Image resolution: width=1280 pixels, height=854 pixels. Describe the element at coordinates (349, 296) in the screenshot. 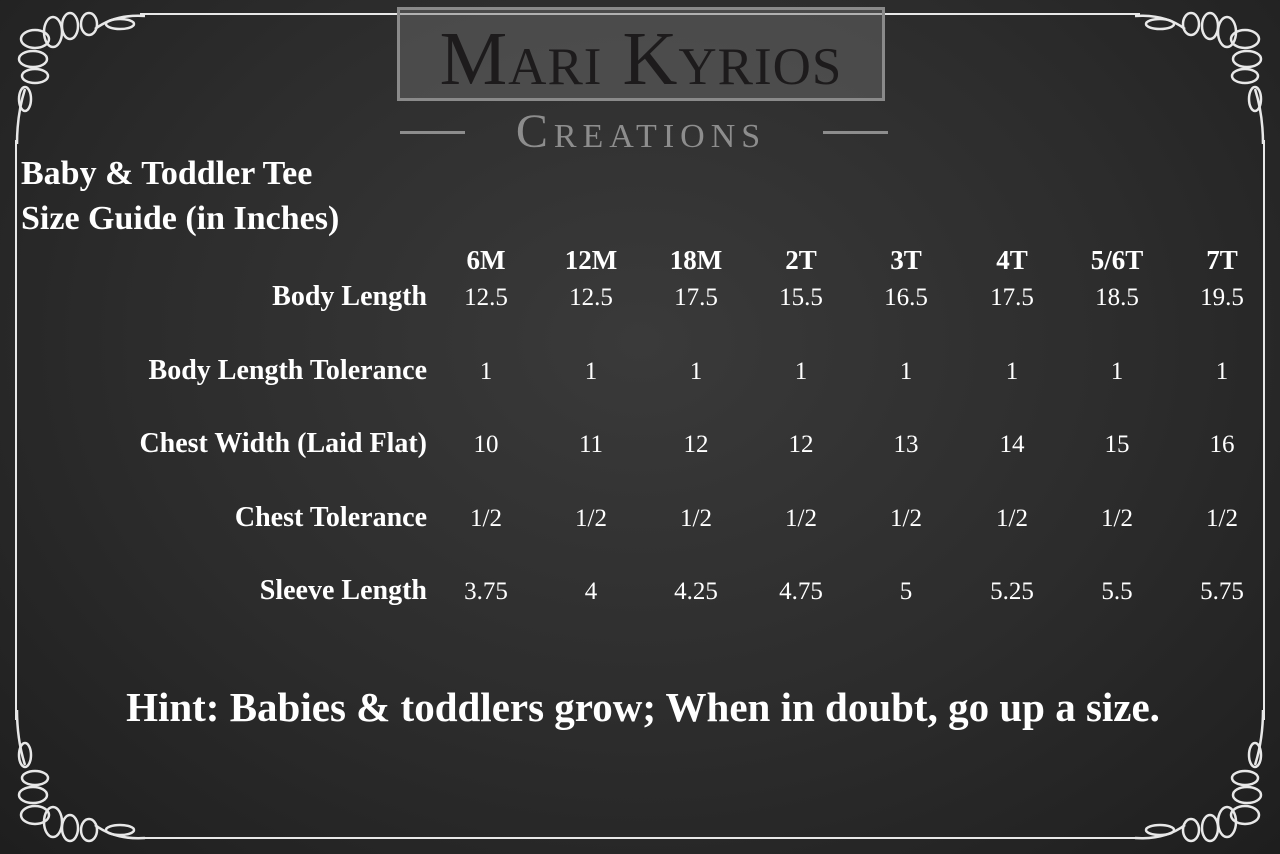

I see `row-label: Body Length` at that location.